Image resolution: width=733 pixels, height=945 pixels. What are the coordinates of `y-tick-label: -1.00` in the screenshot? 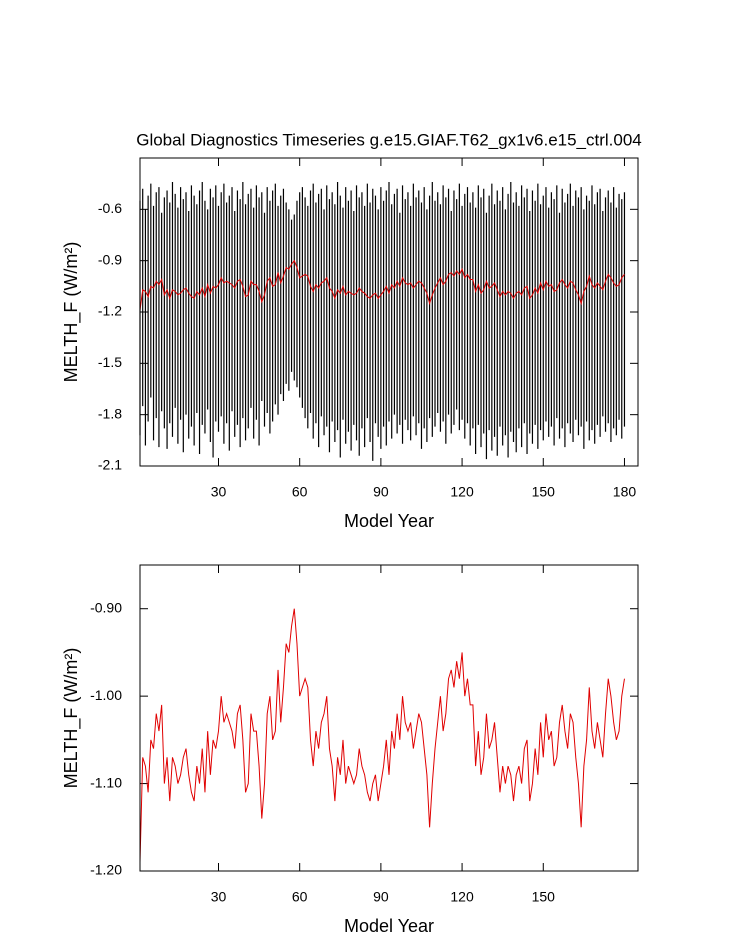 It's located at (106, 695).